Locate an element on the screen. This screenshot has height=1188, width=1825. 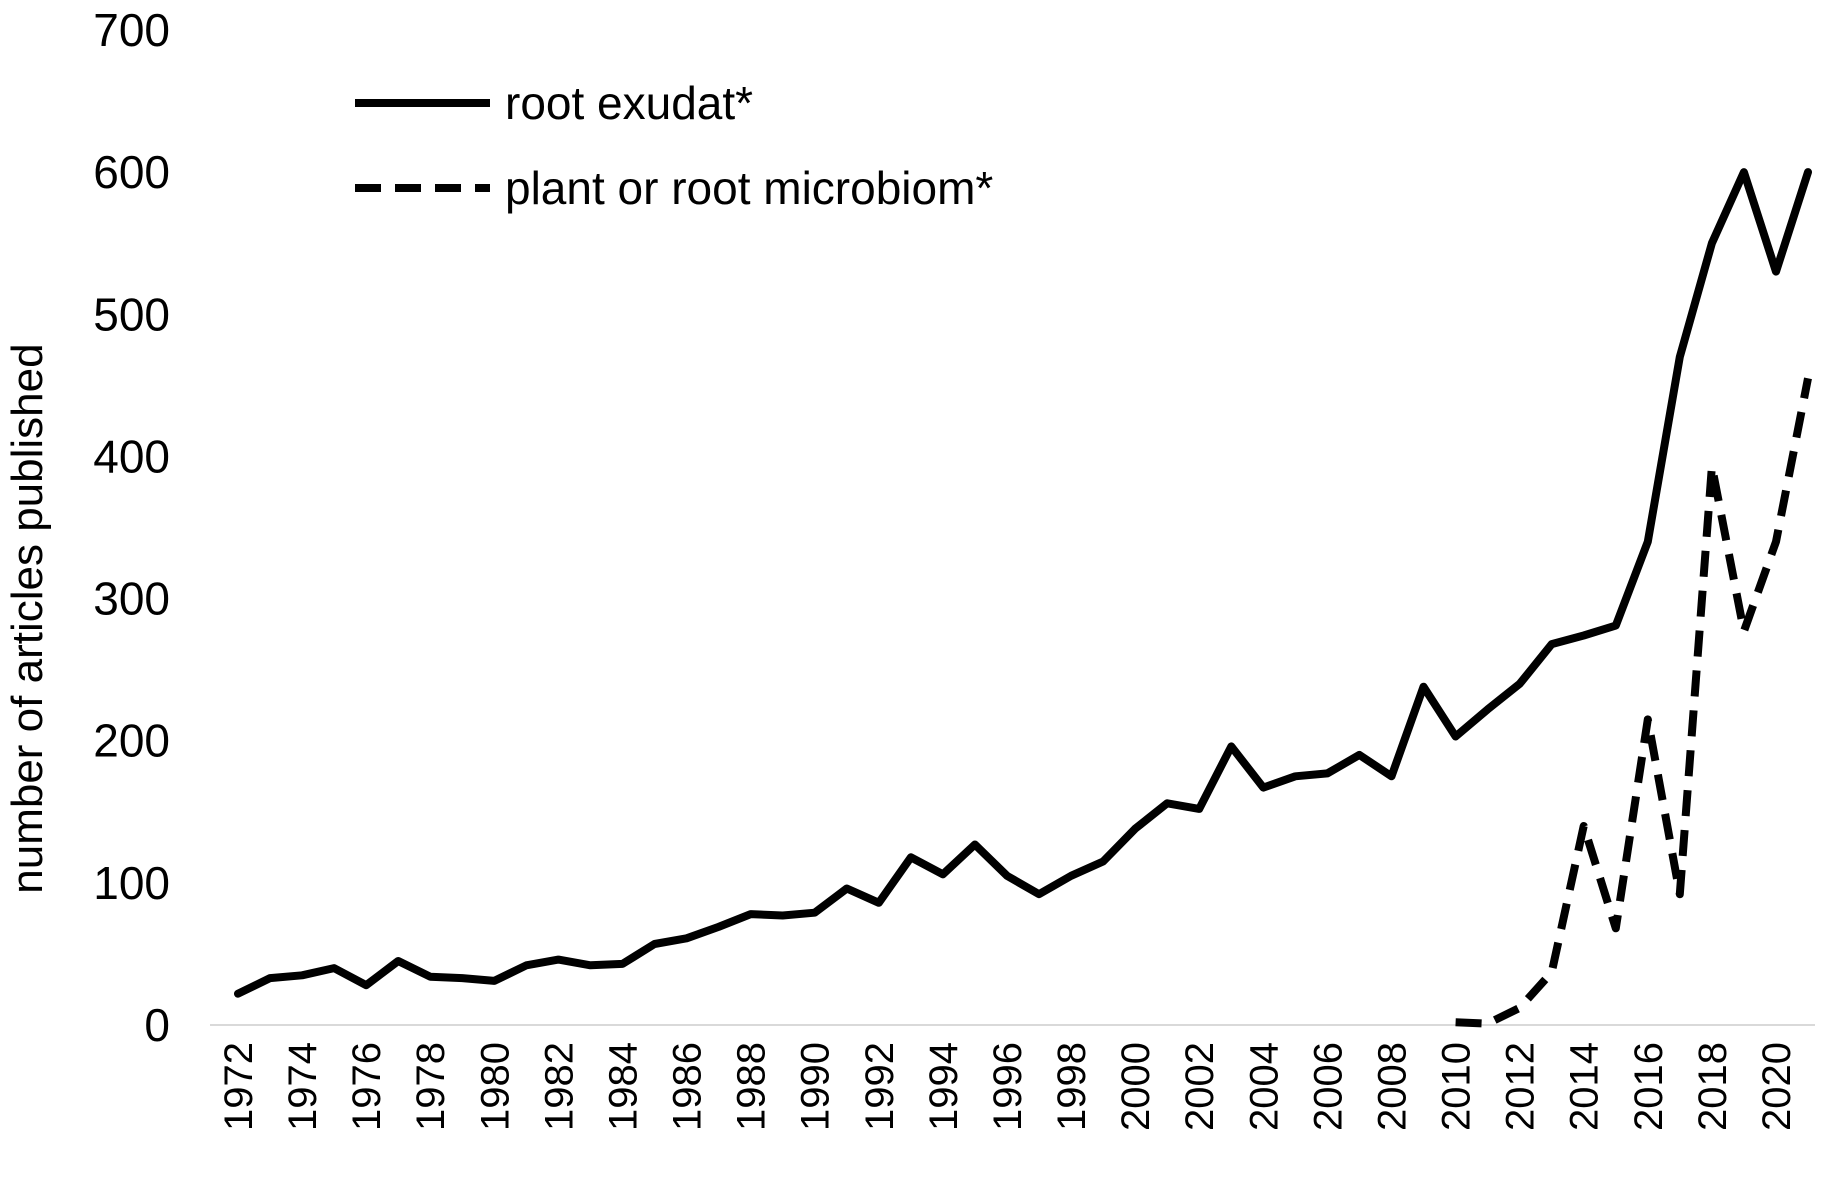
x-tick-label: 1994 is located at coordinates (944, 1086).